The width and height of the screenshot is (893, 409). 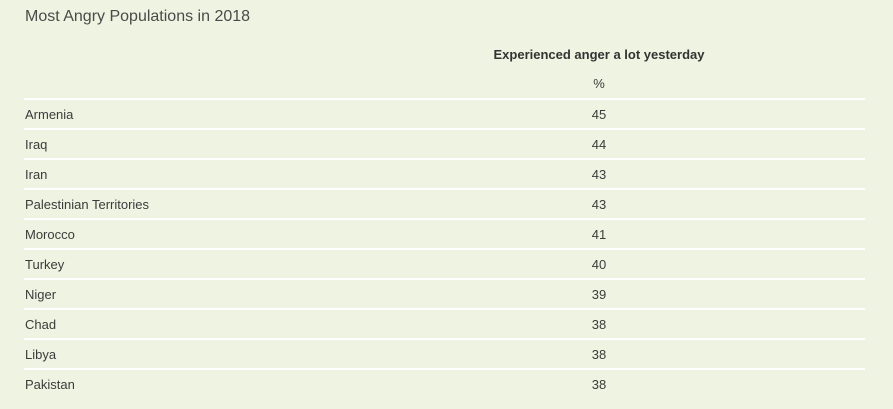 I want to click on table-row: Pakistan 38, so click(x=444, y=383).